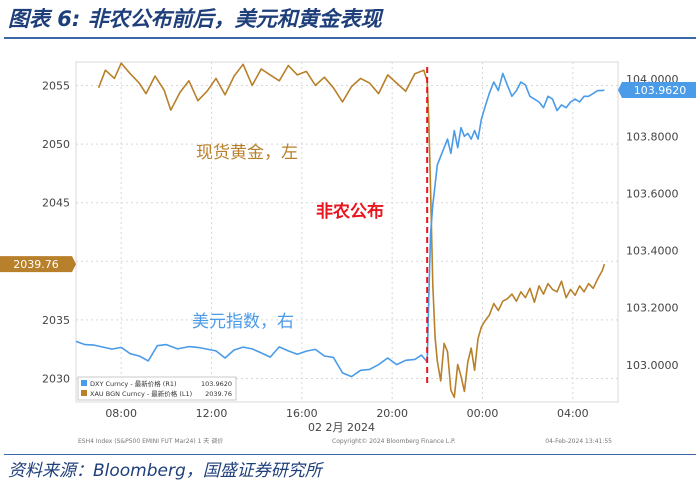 The image size is (700, 482). Describe the element at coordinates (243, 322) in the screenshot. I see `annotation-dxy: 美元指数，右` at that location.